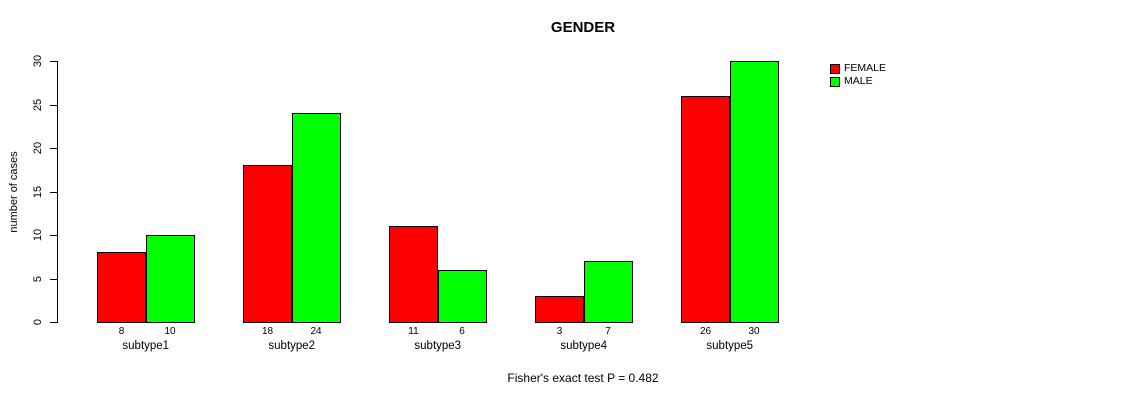 This screenshot has width=1140, height=400. I want to click on bar-value-label: 24, so click(316, 331).